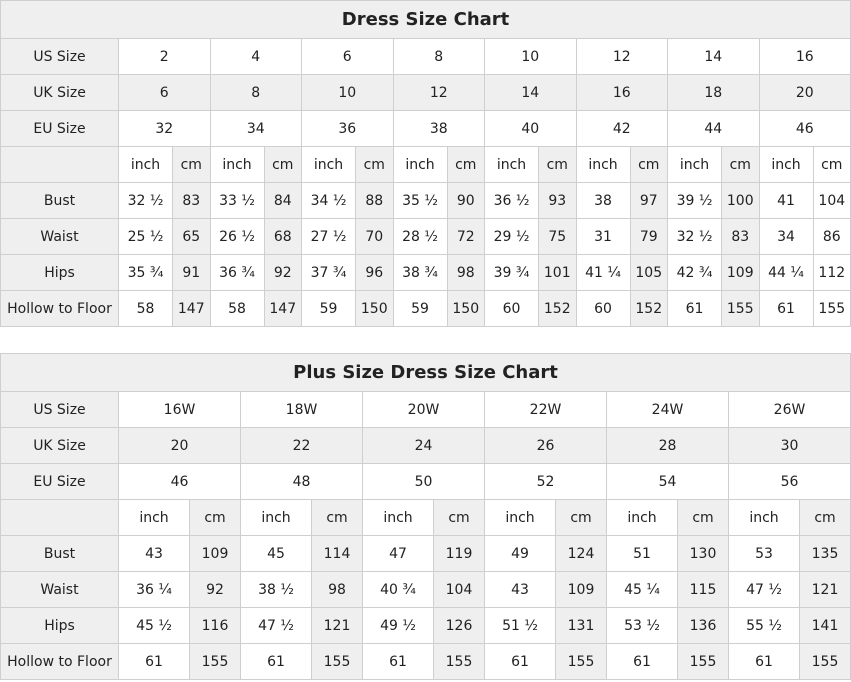 The image size is (851, 682). What do you see at coordinates (301, 481) in the screenshot?
I see `eu-size-value: 48` at bounding box center [301, 481].